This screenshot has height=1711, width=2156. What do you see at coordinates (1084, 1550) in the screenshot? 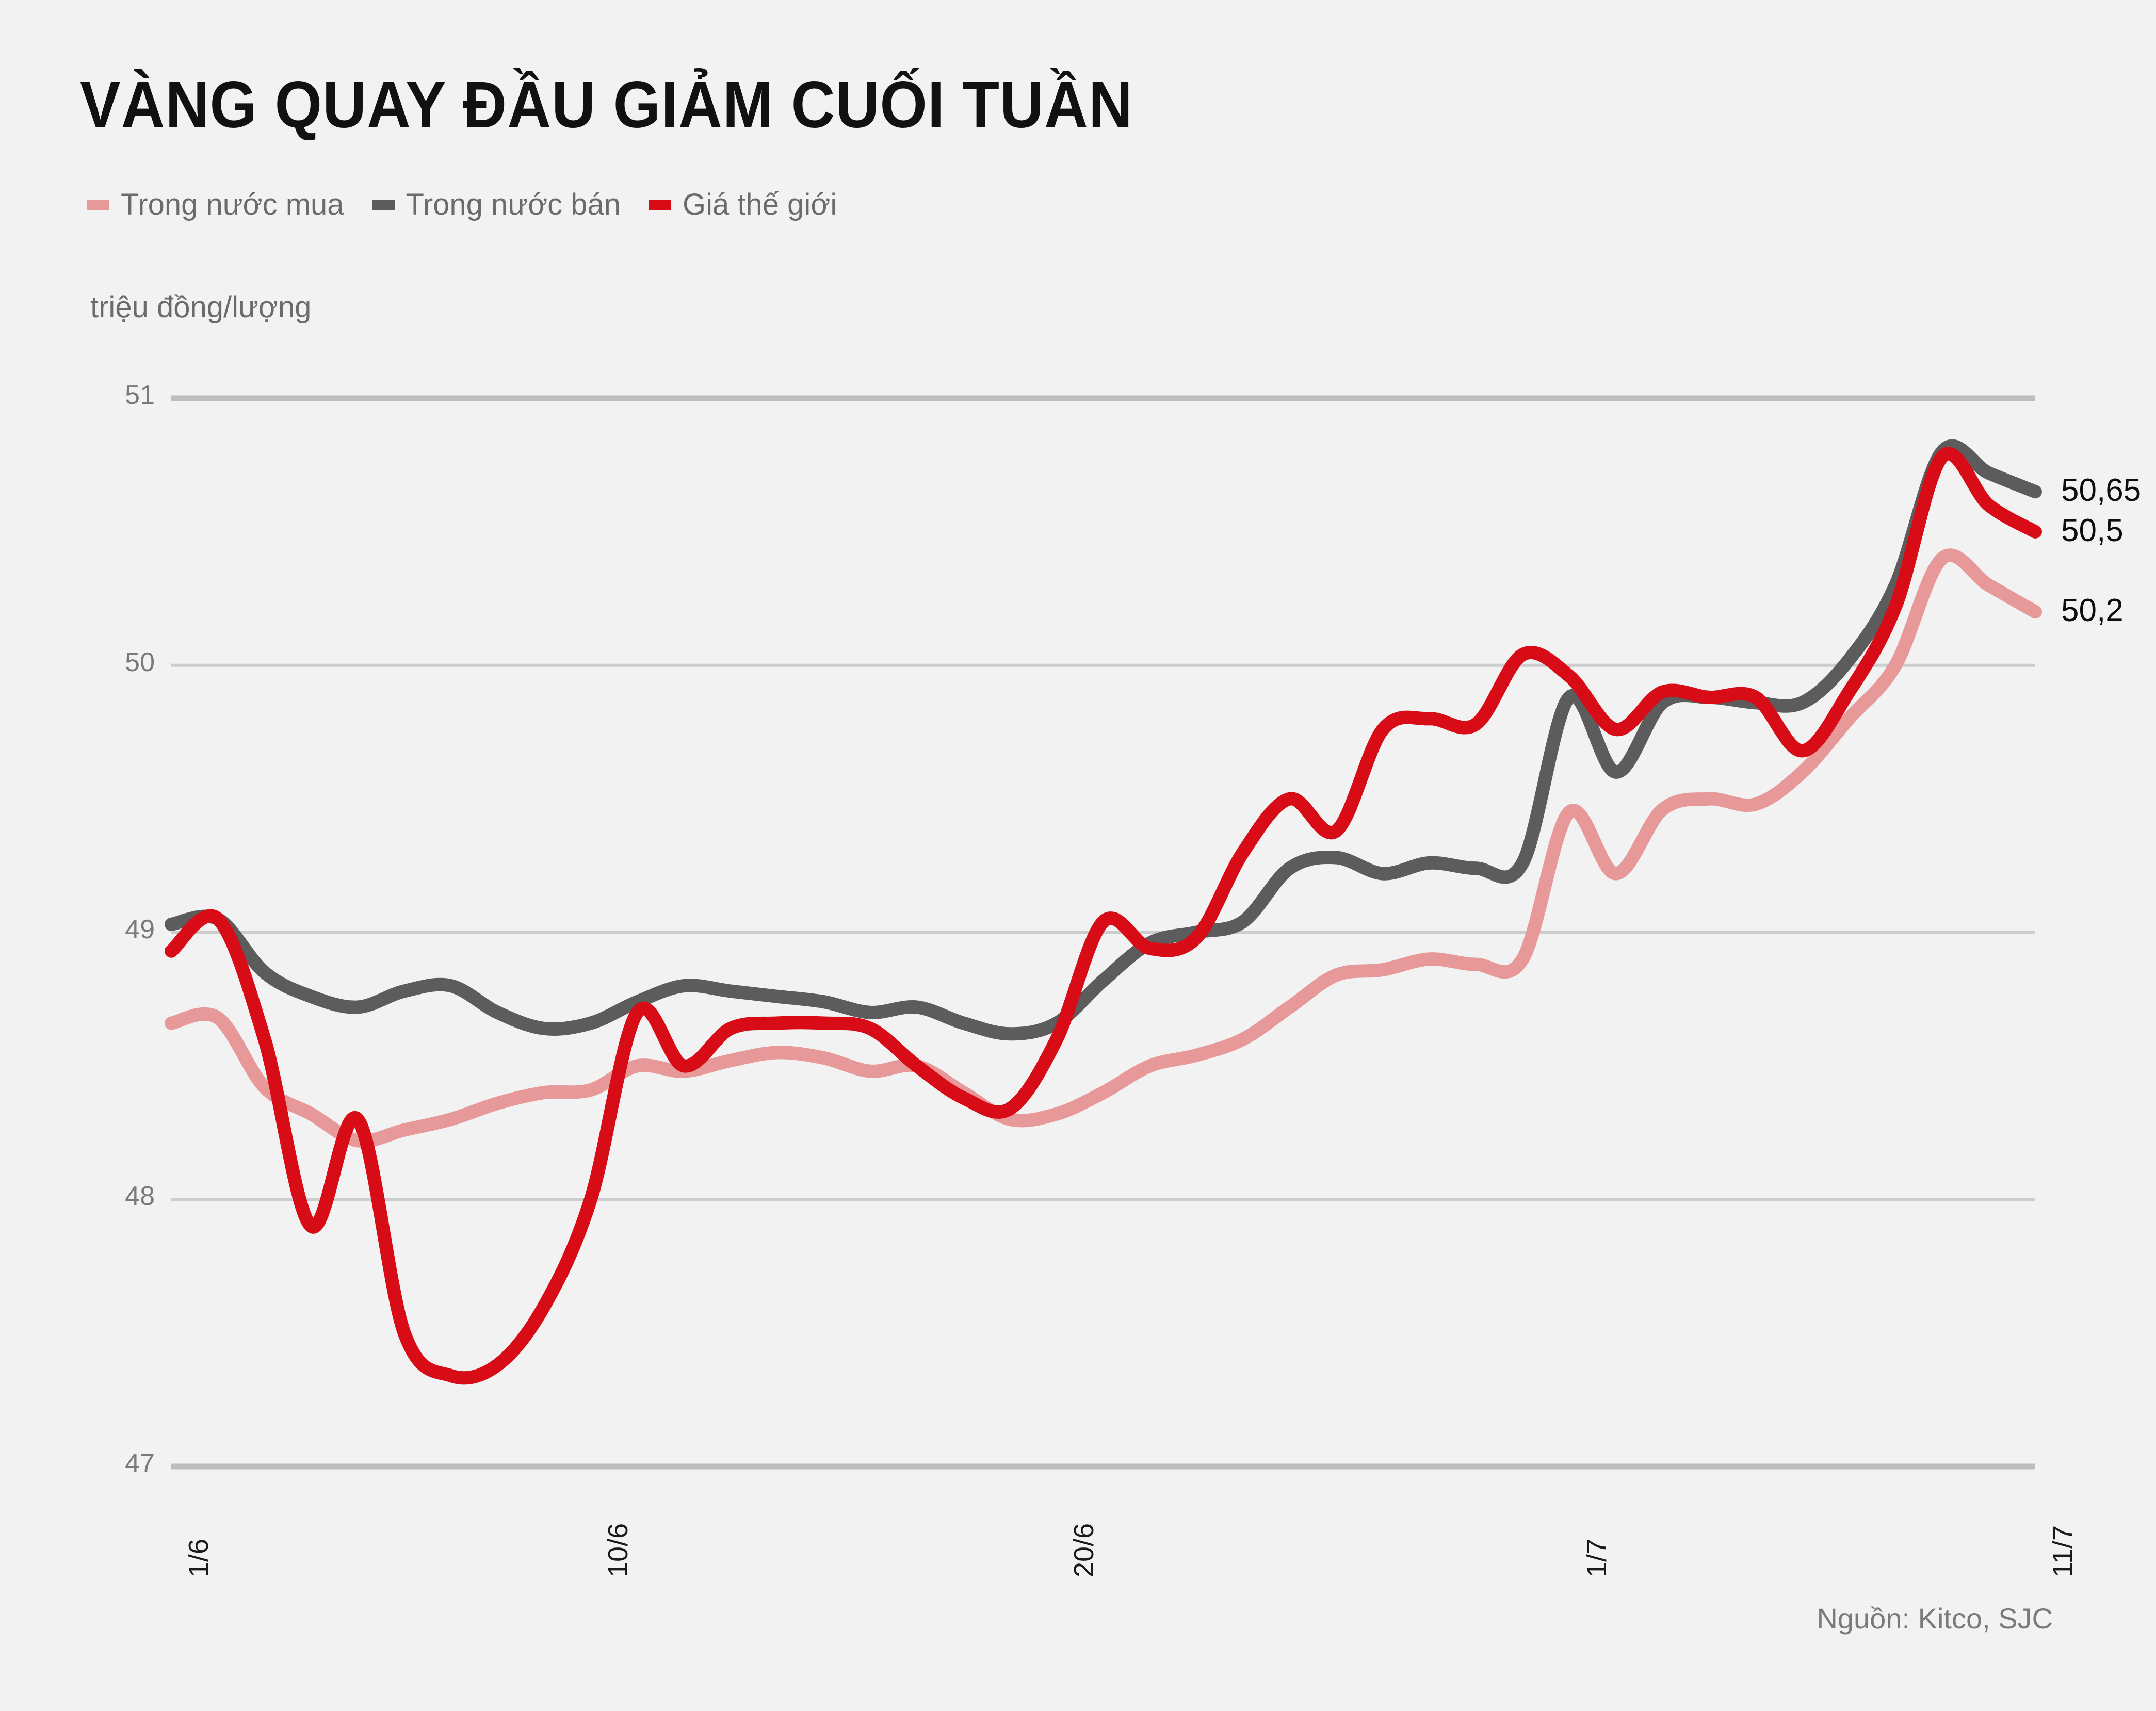
I see `x-axis-tick-label: 20/6` at bounding box center [1084, 1550].